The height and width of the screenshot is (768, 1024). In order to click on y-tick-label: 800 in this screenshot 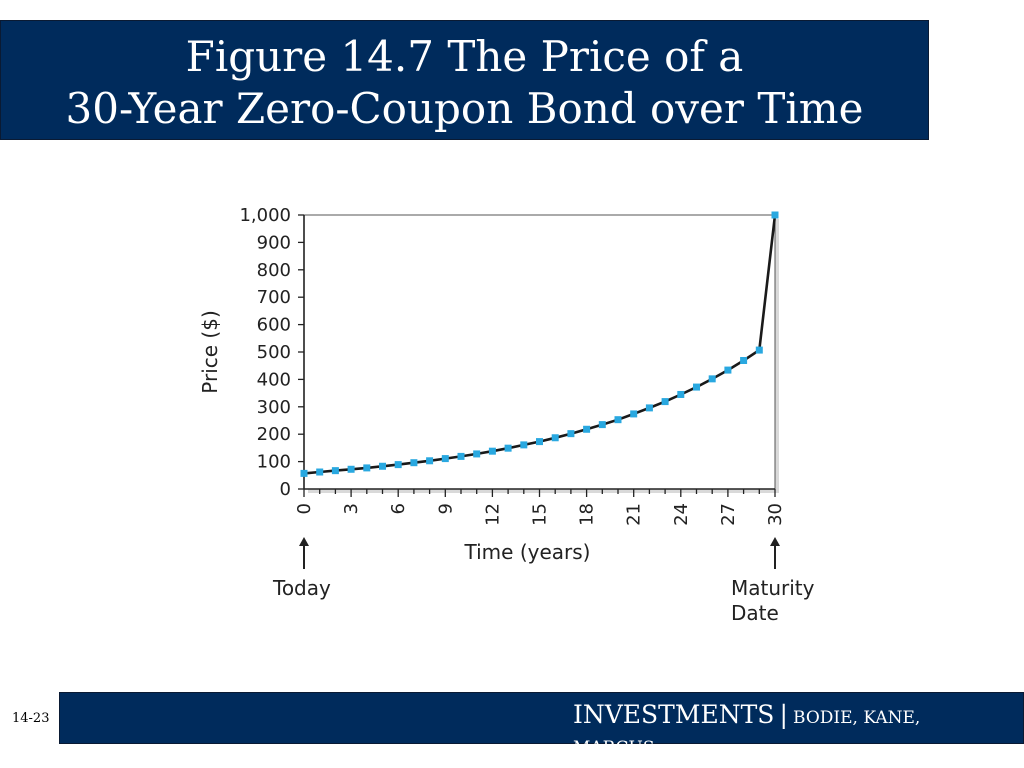, I will do `click(274, 270)`.